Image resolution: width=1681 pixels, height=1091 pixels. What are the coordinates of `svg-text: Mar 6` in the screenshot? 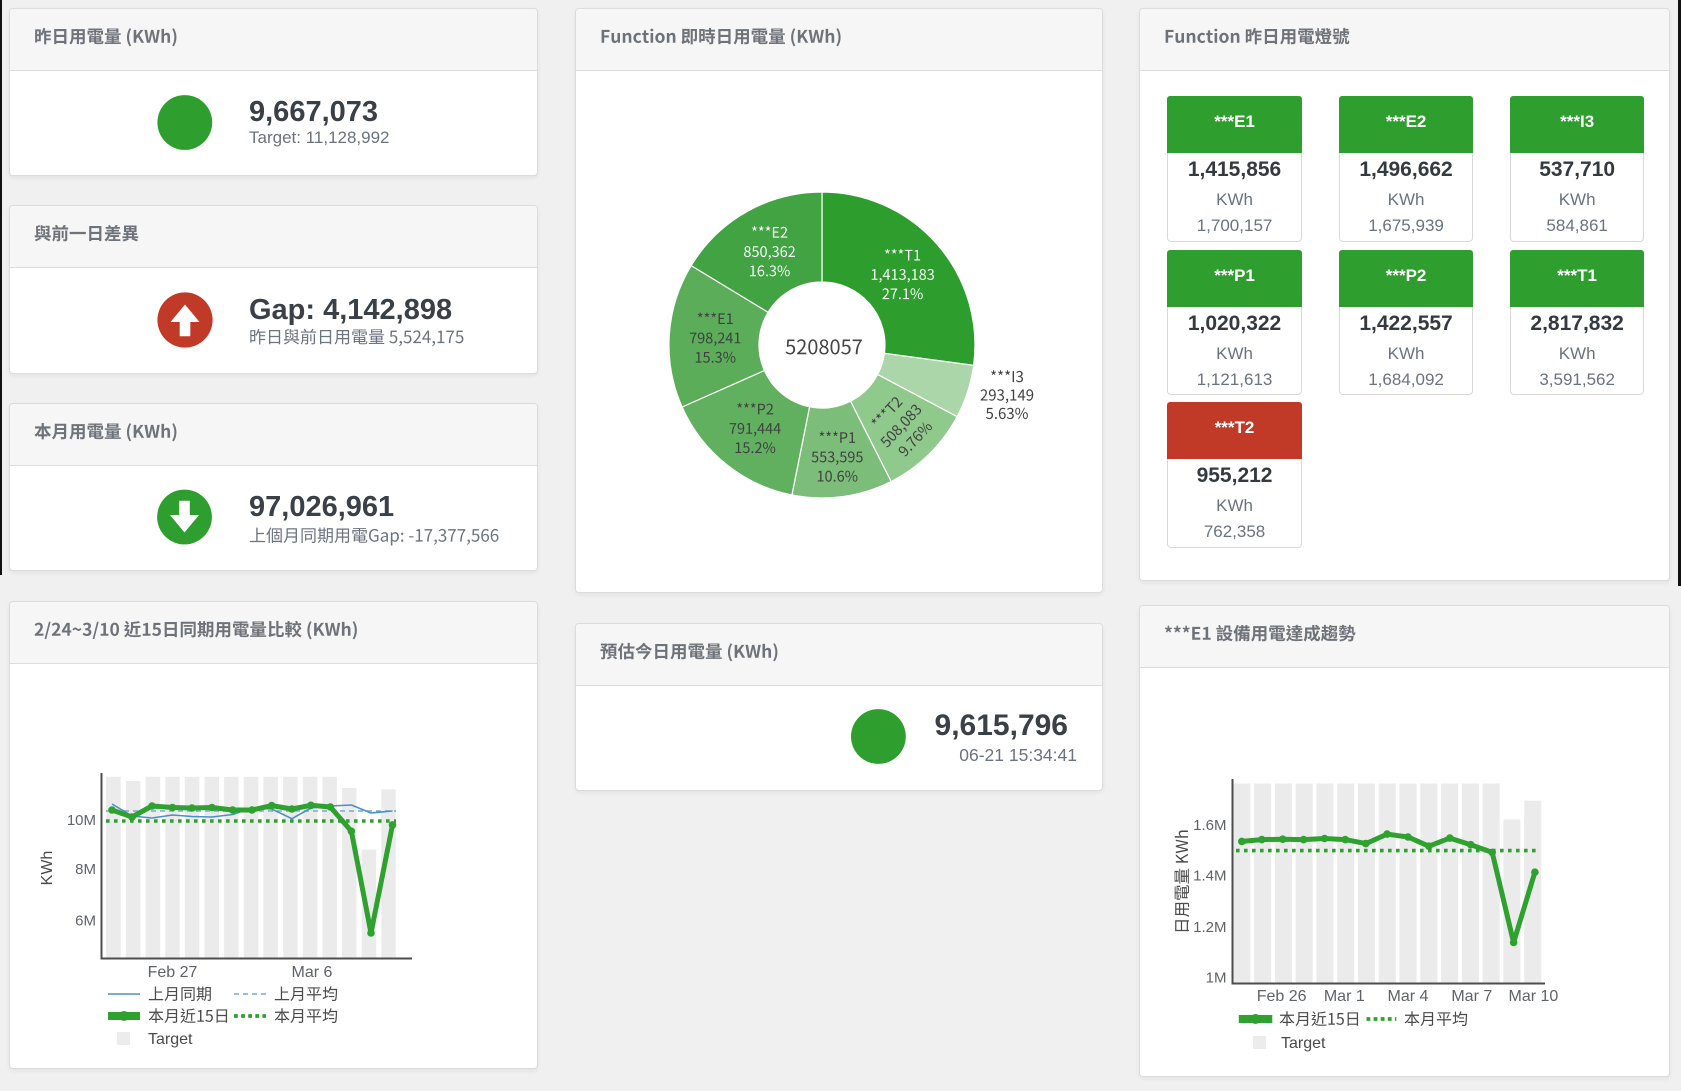 It's located at (312, 972).